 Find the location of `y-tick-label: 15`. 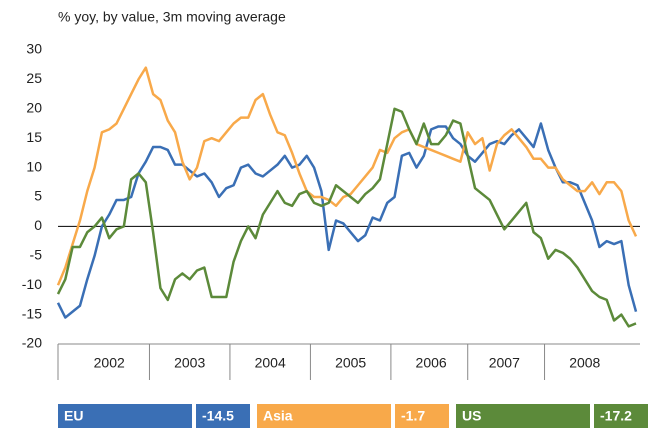

y-tick-label: 15 is located at coordinates (34, 137).